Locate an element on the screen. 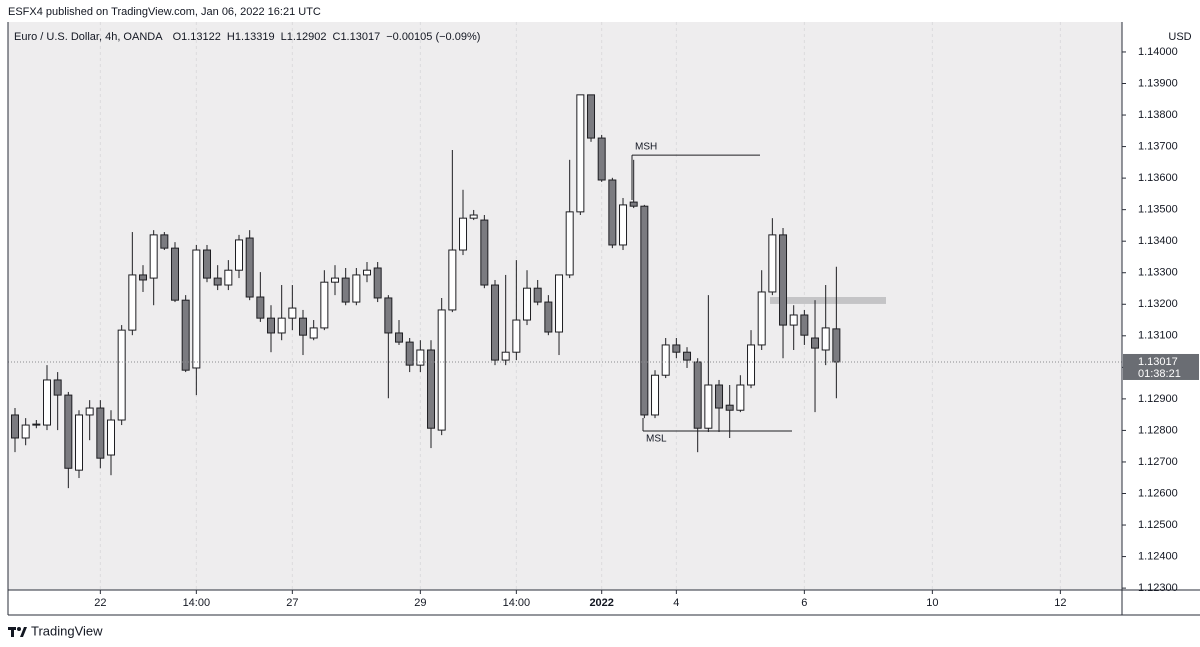 This screenshot has width=1200, height=647. footer-brand: TradingView is located at coordinates (67, 630).